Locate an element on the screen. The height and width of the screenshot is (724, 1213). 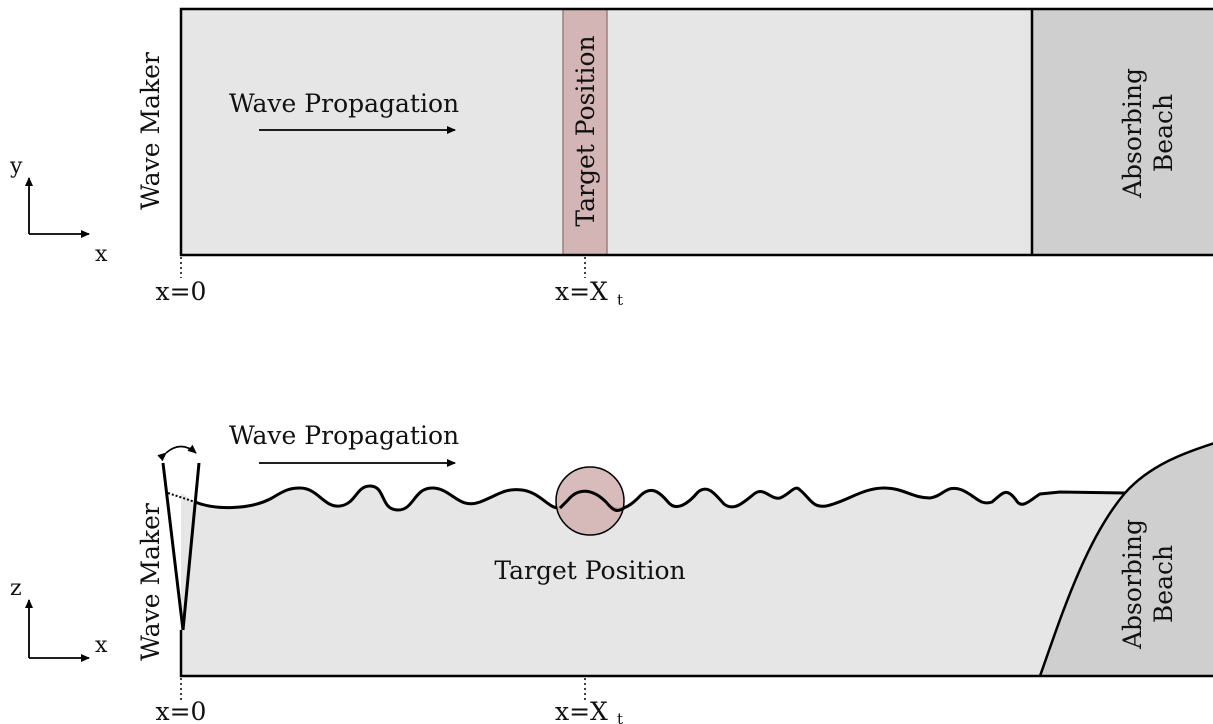
top-absorbing-beach is located at coordinates (1122, 132).